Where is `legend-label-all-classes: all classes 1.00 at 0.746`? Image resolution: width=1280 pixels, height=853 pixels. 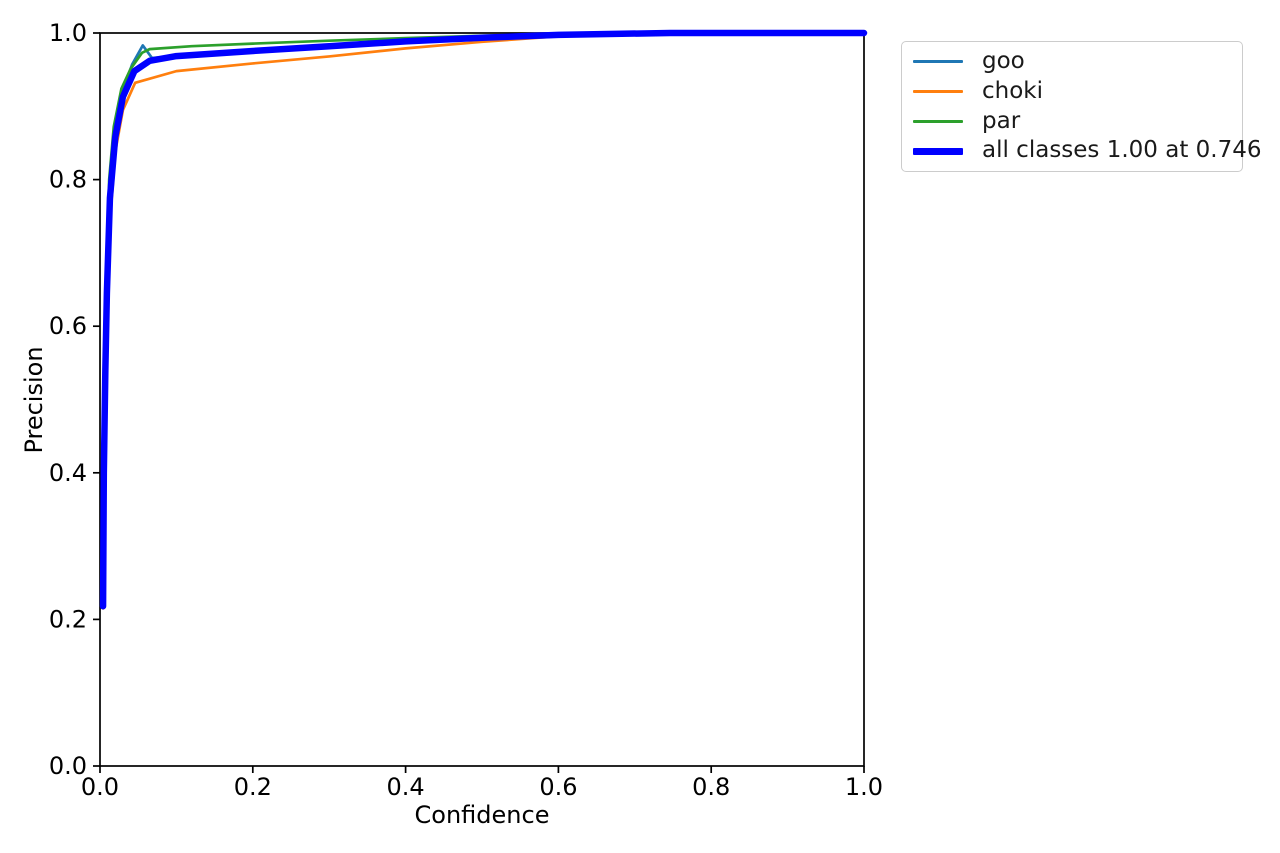
legend-label-all-classes: all classes 1.00 at 0.746 is located at coordinates (1122, 150).